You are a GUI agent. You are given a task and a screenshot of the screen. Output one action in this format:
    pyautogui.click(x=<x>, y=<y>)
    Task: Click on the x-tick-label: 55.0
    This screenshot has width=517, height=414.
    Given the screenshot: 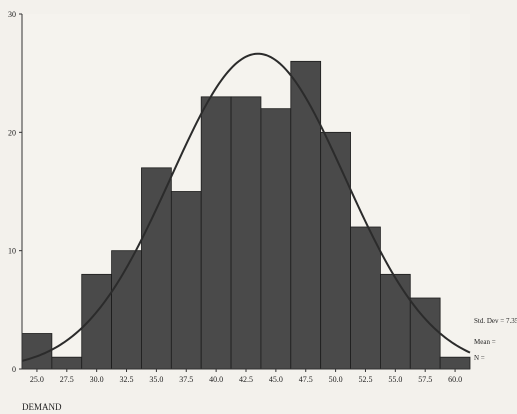 What is the action you would take?
    pyautogui.click(x=395, y=379)
    